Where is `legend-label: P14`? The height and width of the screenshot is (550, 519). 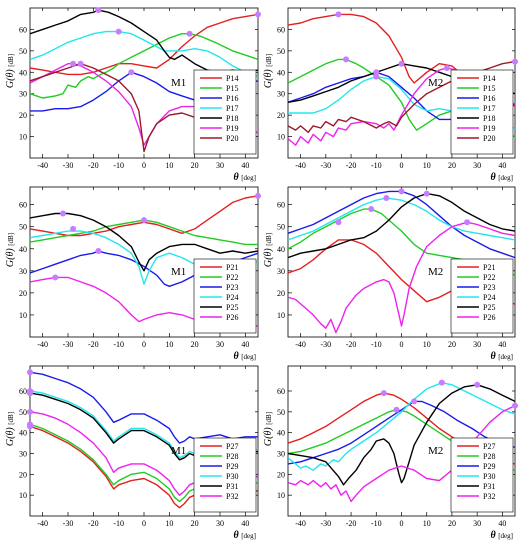 legend-label: P14 is located at coordinates (232, 78).